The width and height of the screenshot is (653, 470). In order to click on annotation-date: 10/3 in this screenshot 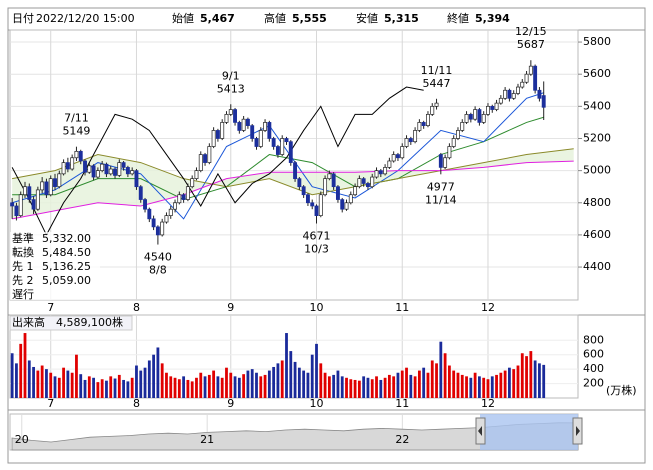, I will do `click(316, 249)`.